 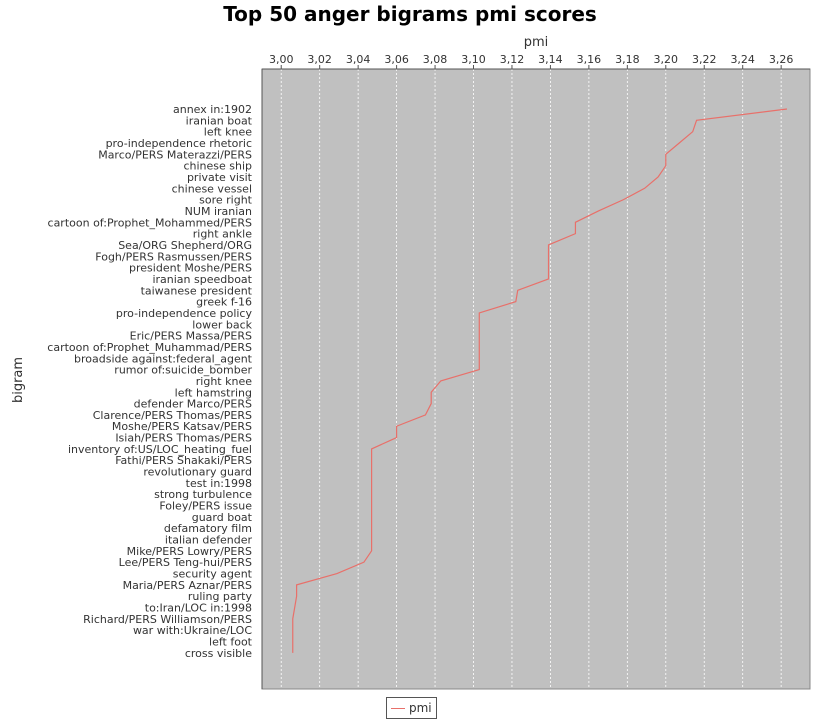 What do you see at coordinates (160, 449) in the screenshot?
I see `y-tick-label: inventory of:US/LOC_heating_fuel` at bounding box center [160, 449].